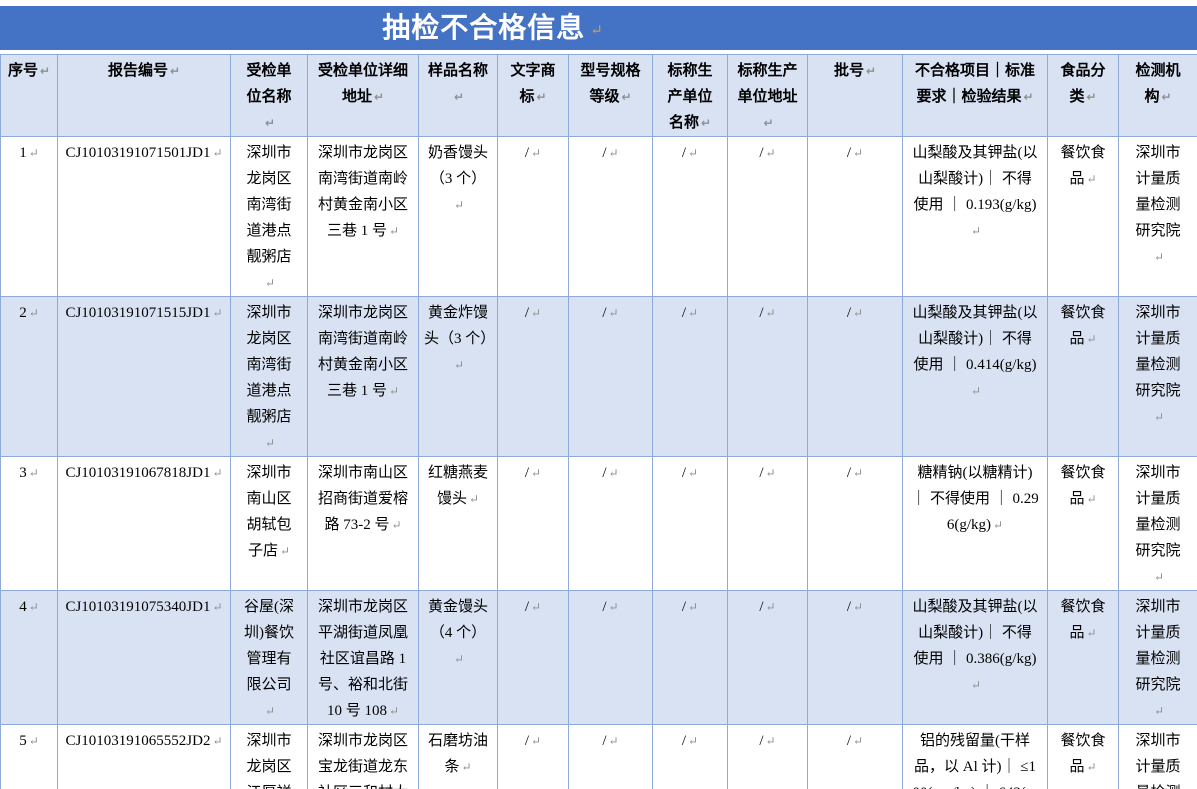 The height and width of the screenshot is (789, 1197). What do you see at coordinates (29, 657) in the screenshot?
I see `table-cell: 4 ↵` at bounding box center [29, 657].